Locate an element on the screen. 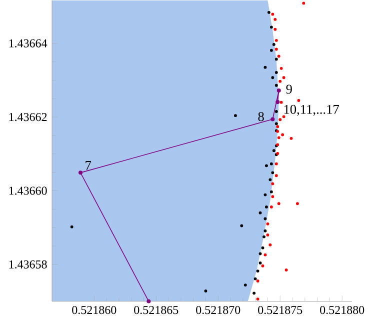 The image size is (374, 325). x-tick-label: 0.521865 is located at coordinates (156, 310).